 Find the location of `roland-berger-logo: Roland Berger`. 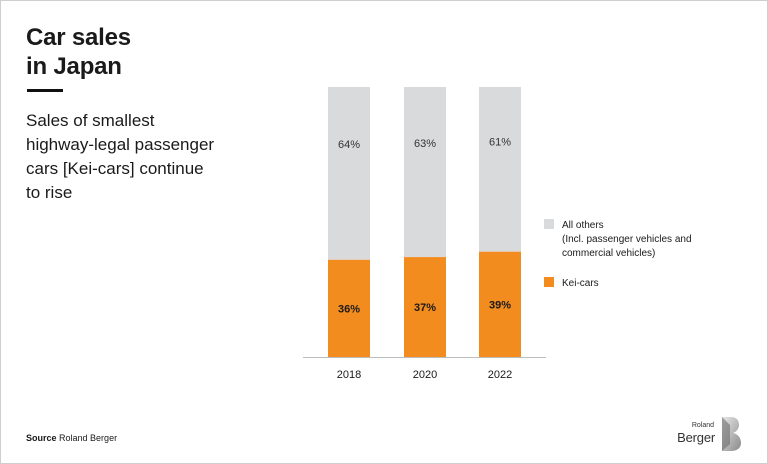

roland-berger-logo: Roland Berger is located at coordinates (708, 435).